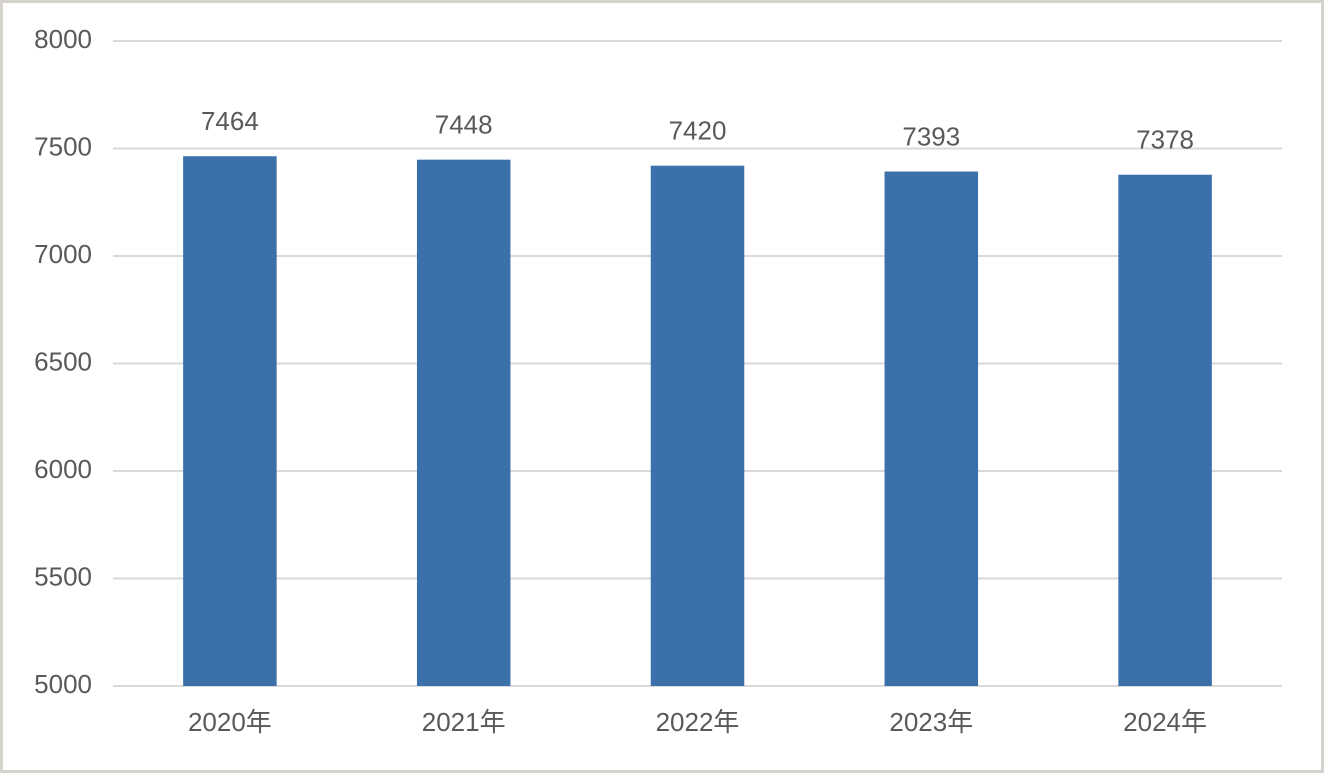  I want to click on x-tick-label: 2023年, so click(931, 722).